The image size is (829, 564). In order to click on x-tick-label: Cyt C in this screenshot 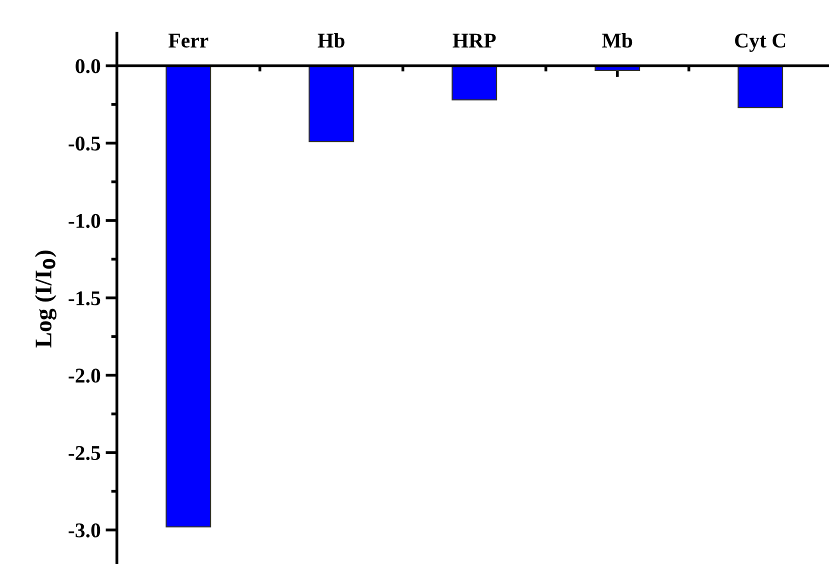, I will do `click(760, 43)`.